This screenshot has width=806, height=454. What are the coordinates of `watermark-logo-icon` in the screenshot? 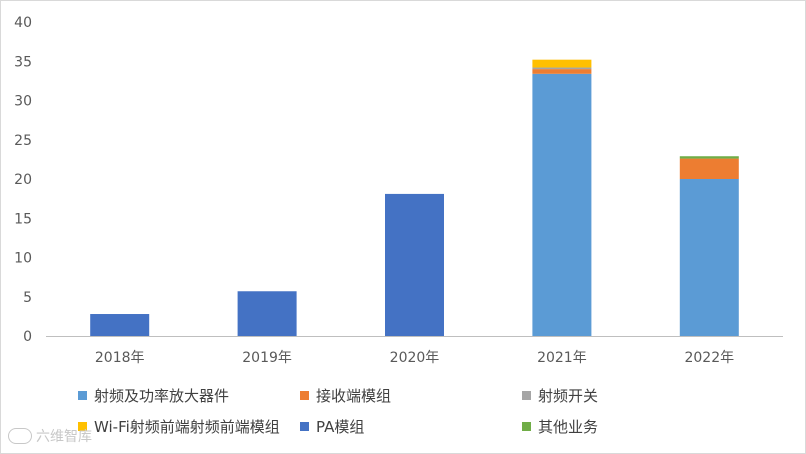 It's located at (20, 436).